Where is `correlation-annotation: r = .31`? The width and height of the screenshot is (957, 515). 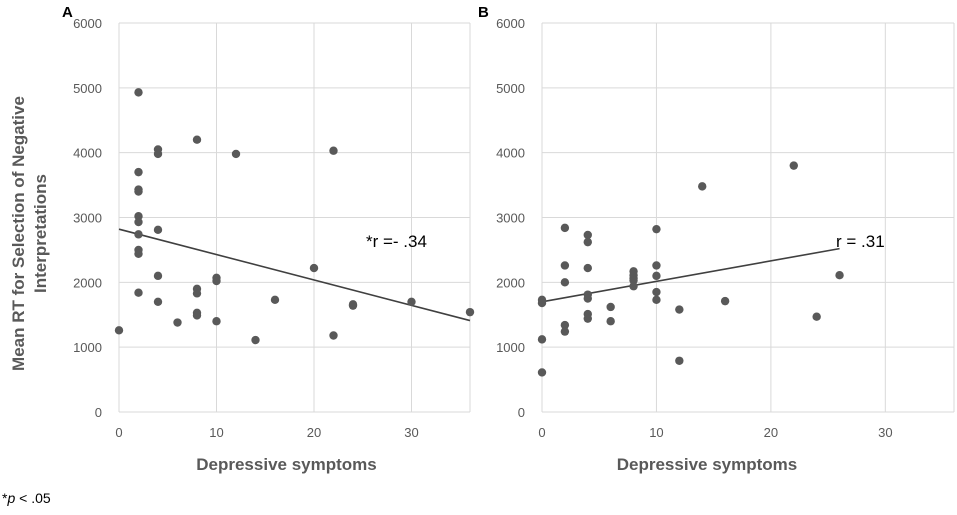
correlation-annotation: r = .31 is located at coordinates (860, 241).